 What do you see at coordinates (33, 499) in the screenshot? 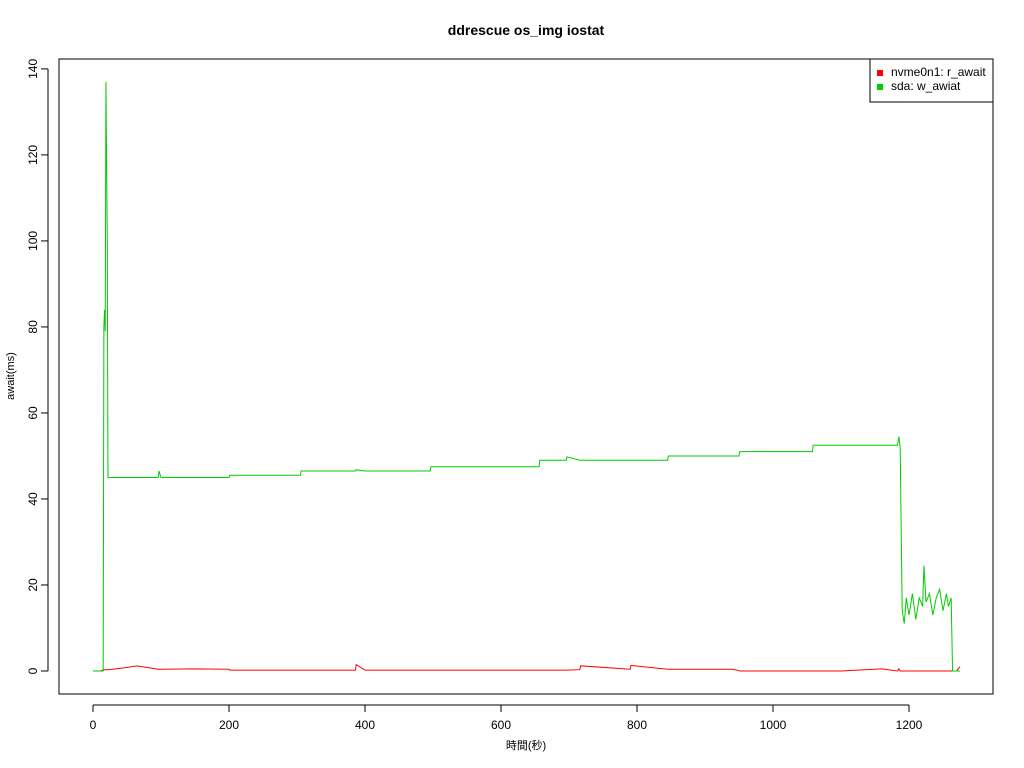
I see `y-tick-label: 40` at bounding box center [33, 499].